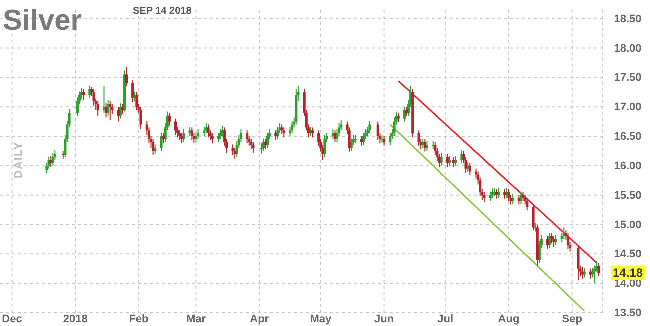  What do you see at coordinates (628, 137) in the screenshot?
I see `y-tick-label: 16.50` at bounding box center [628, 137].